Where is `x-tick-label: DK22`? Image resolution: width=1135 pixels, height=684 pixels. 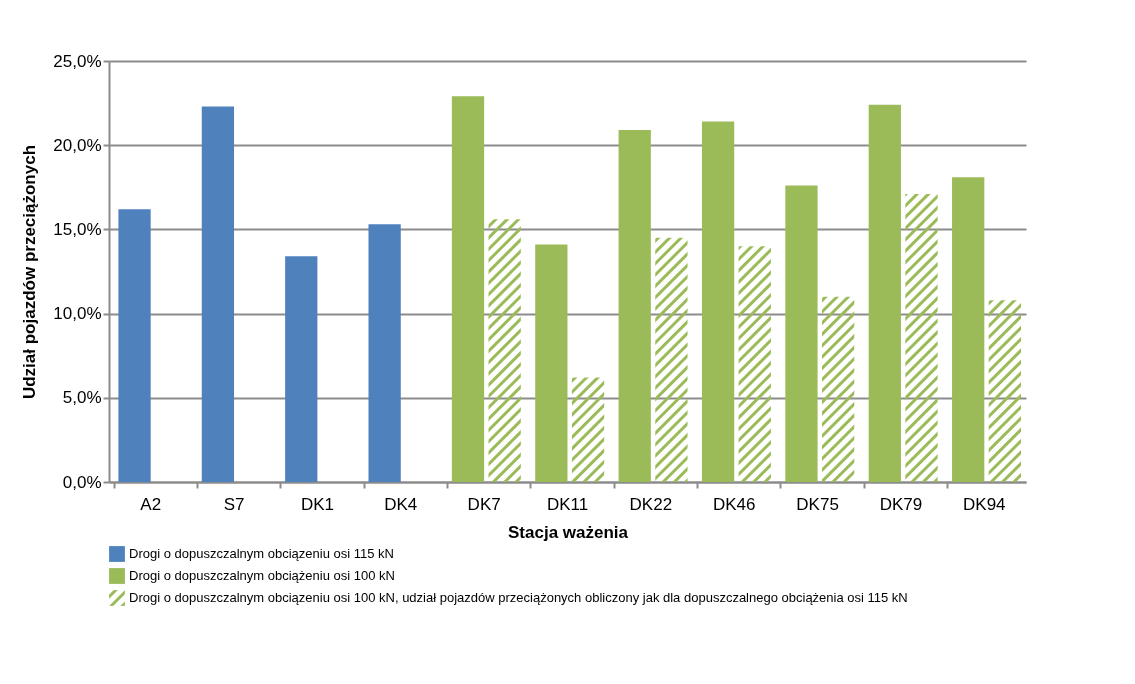
x-tick-label: DK22 is located at coordinates (651, 504).